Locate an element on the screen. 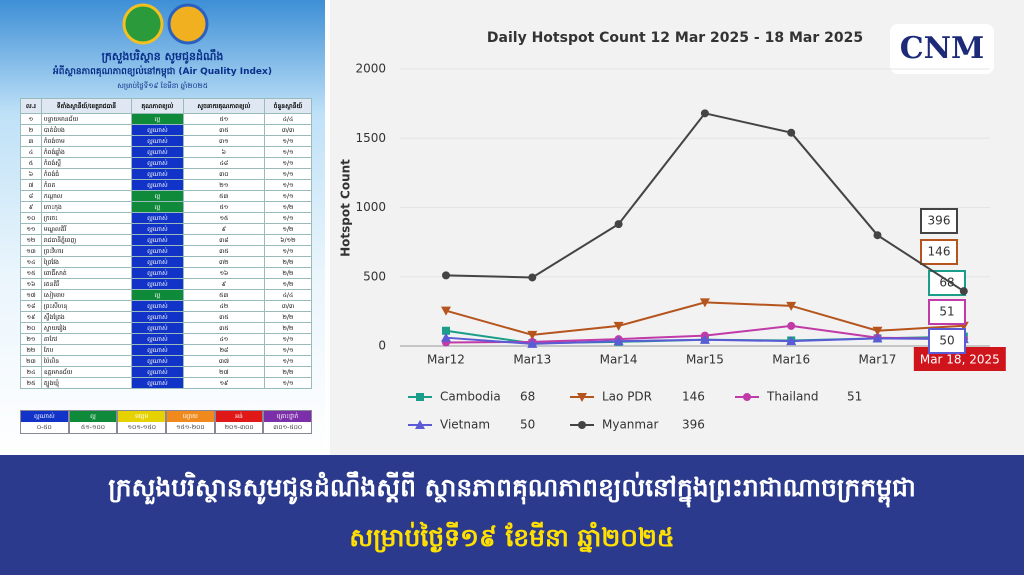 The height and width of the screenshot is (575, 1024). table-row: ១៨ ព្រះសីហនុ ល្អណាស់ ៤២ ៣/៣ is located at coordinates (166, 306).